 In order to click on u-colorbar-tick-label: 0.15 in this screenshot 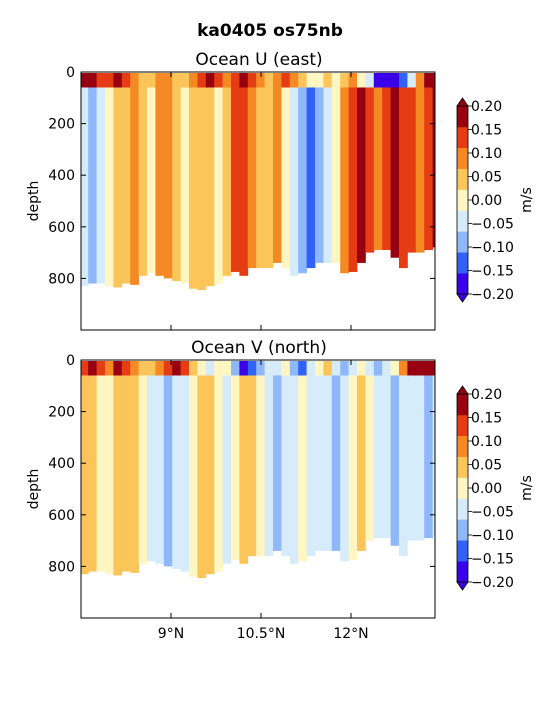, I will do `click(486, 131)`.